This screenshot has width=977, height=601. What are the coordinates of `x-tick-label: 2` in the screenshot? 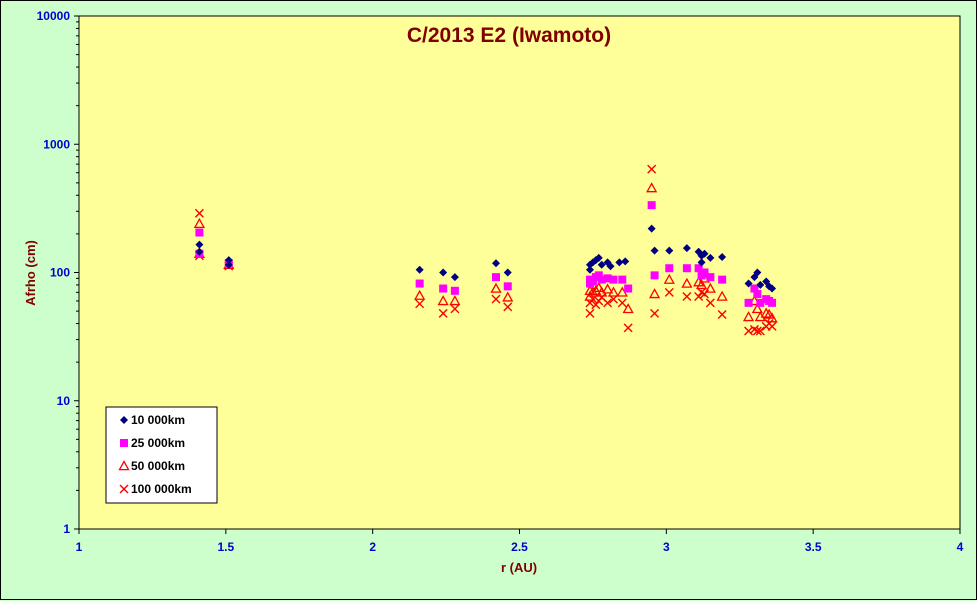 It's located at (372, 547).